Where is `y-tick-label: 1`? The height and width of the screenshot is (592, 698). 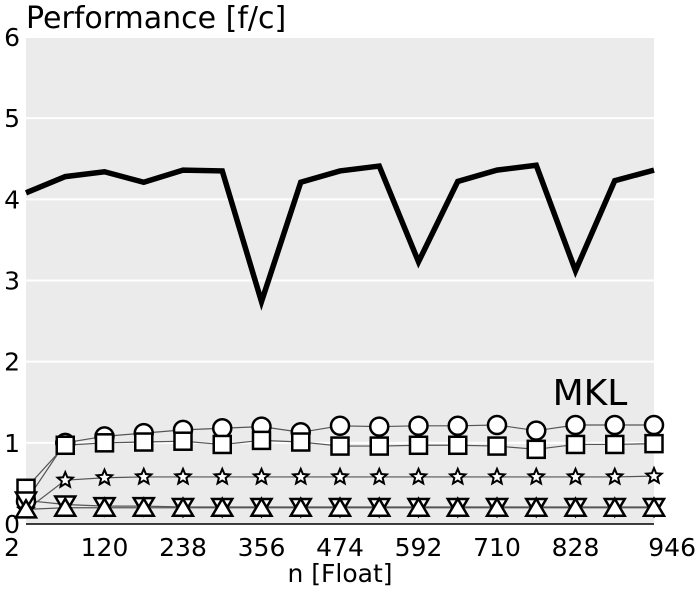 y-tick-label: 1 is located at coordinates (12, 443).